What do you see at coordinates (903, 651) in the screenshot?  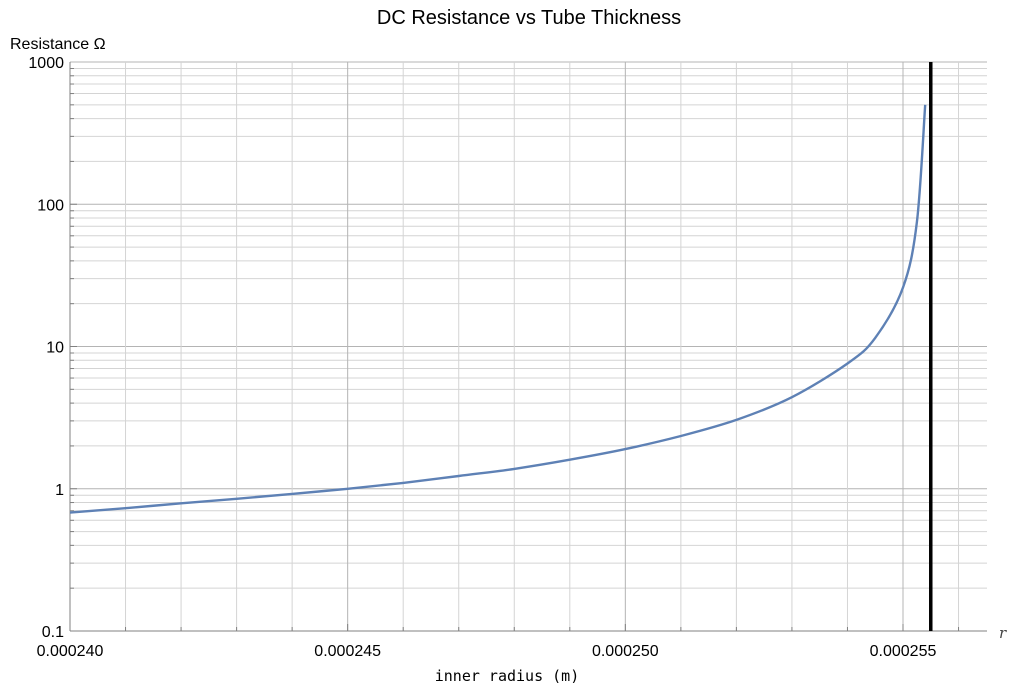 I see `x-tick-label: 0.000255` at bounding box center [903, 651].